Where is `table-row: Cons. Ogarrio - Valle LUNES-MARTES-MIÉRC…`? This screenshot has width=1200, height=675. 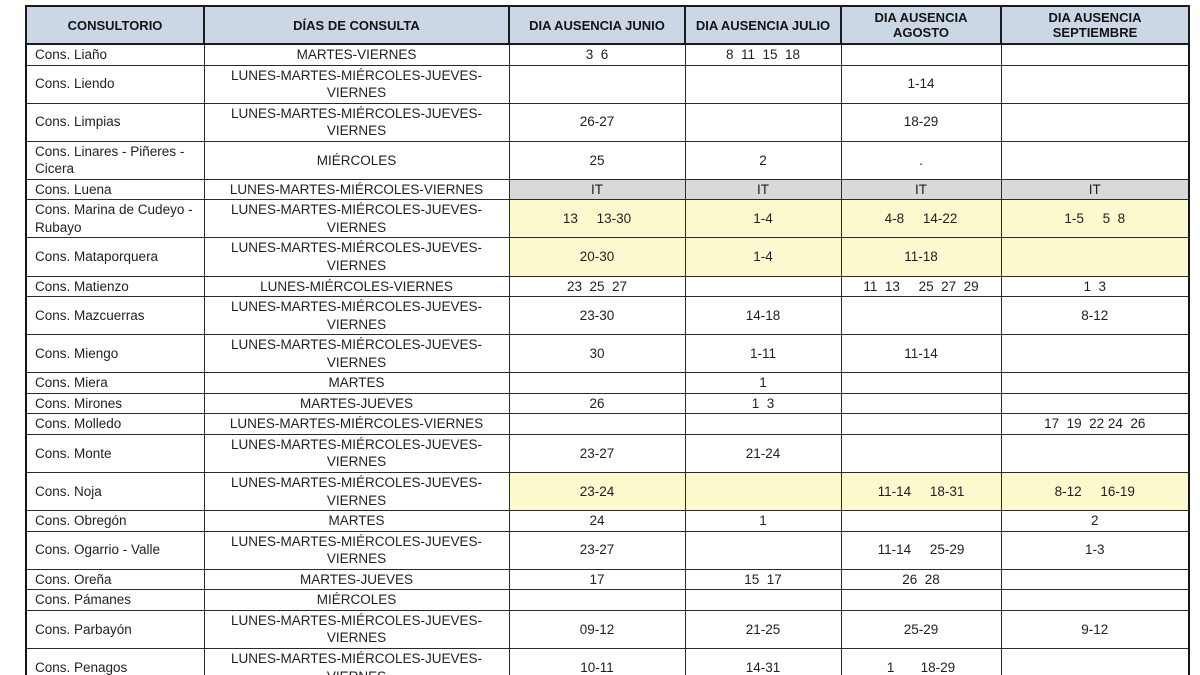
table-row: Cons. Ogarrio - Valle LUNES-MARTES-MIÉRC… is located at coordinates (607, 550).